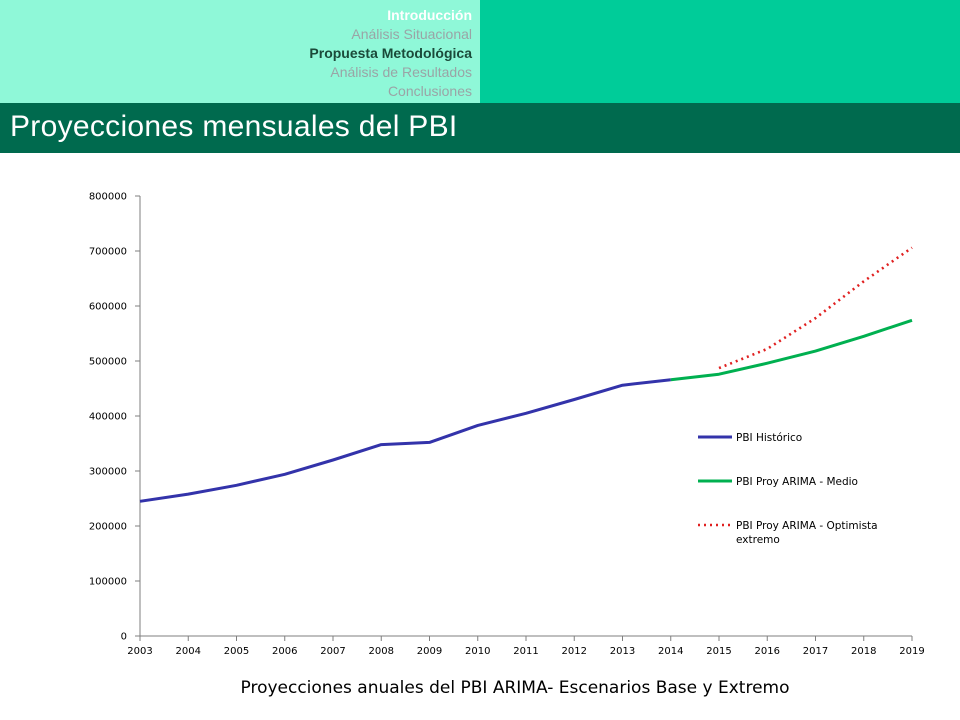  What do you see at coordinates (108, 417) in the screenshot?
I see `y-tick-label: 400000` at bounding box center [108, 417].